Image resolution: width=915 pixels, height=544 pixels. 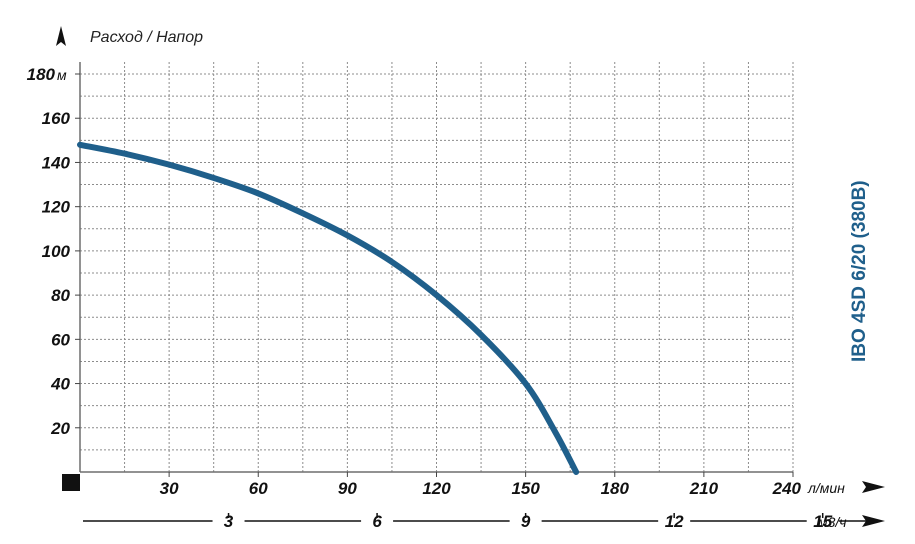 I want to click on x2-axis-arrow-icon, so click(x=873, y=521).